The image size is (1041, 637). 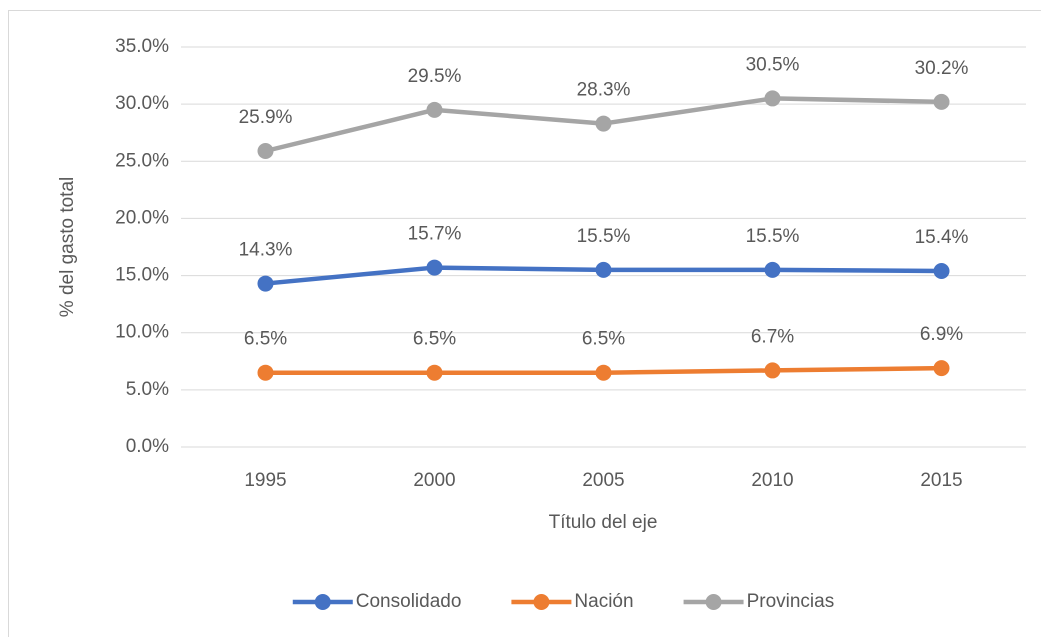 What do you see at coordinates (142, 217) in the screenshot?
I see `y-tick-label: 20.0%` at bounding box center [142, 217].